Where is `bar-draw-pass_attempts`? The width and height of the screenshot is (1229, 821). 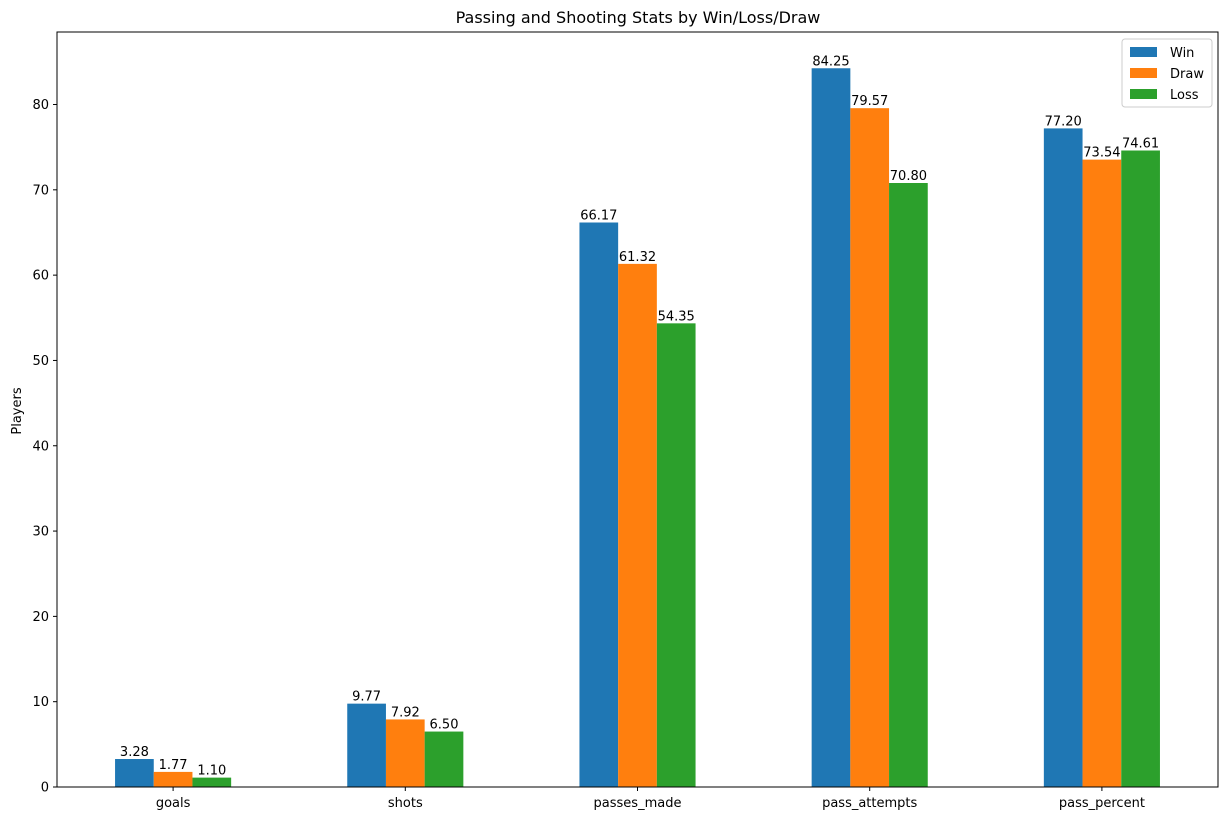 bar-draw-pass_attempts is located at coordinates (870, 448).